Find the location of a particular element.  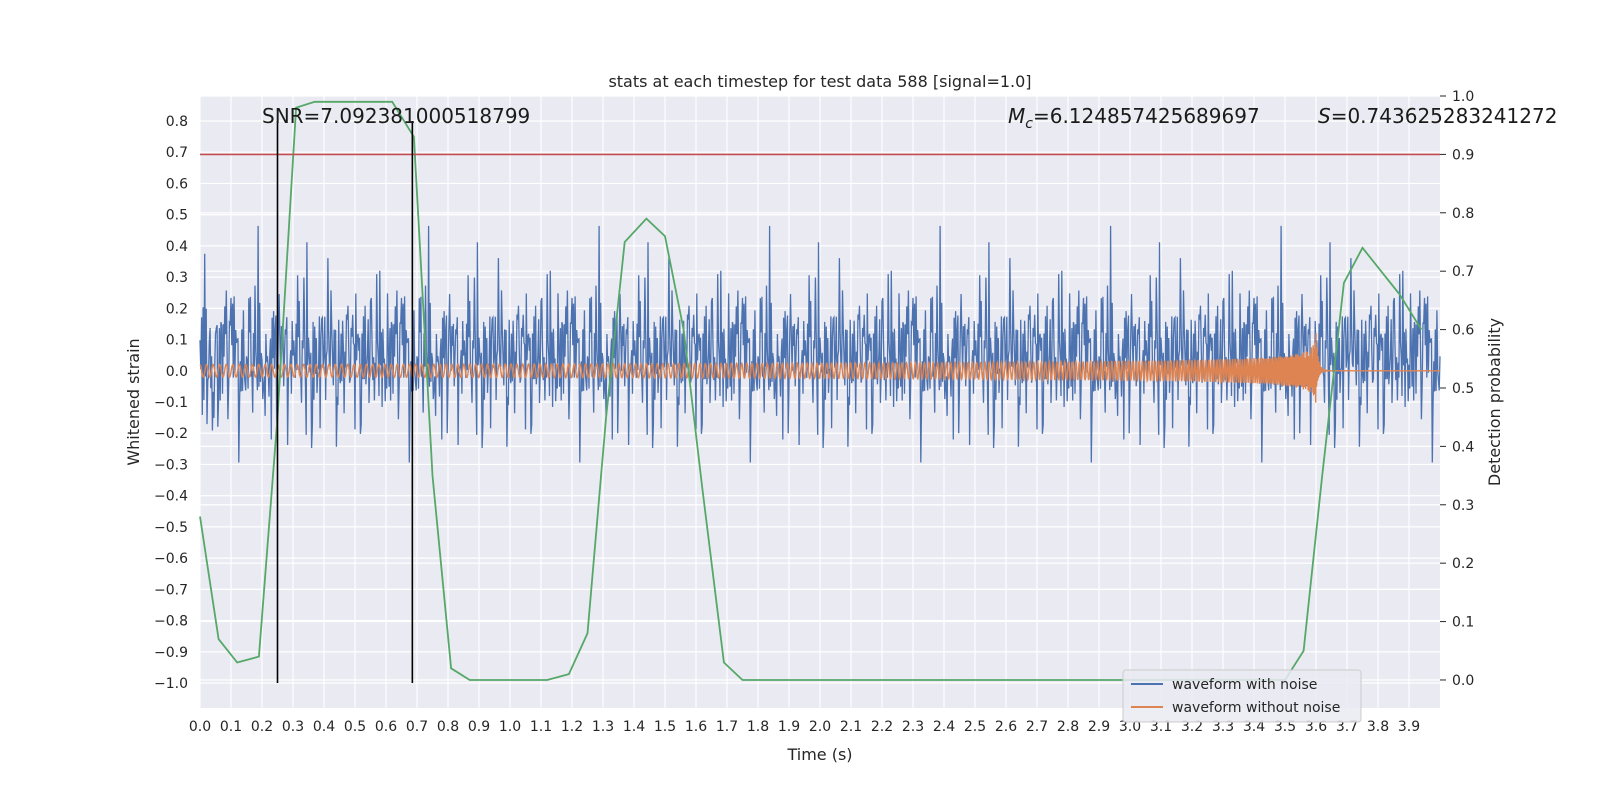

y-right-tick-label: 1.0 is located at coordinates (1463, 97).